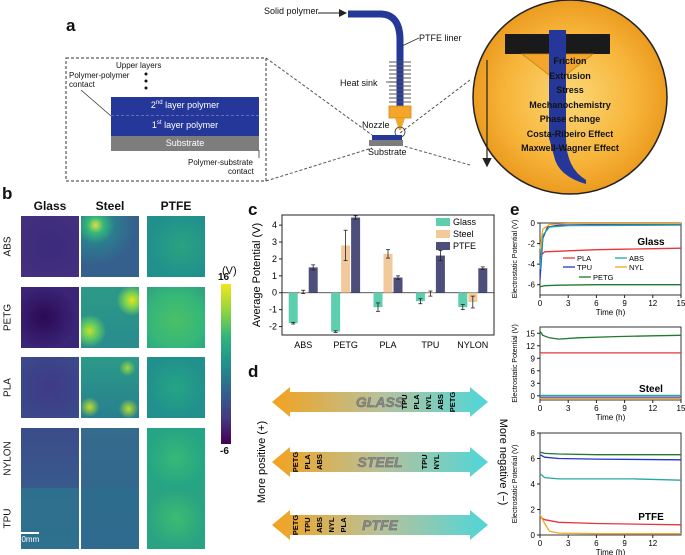 The image size is (685, 555). What do you see at coordinates (262, 462) in the screenshot?
I see `more-positive-label: More positive (+)` at bounding box center [262, 462].